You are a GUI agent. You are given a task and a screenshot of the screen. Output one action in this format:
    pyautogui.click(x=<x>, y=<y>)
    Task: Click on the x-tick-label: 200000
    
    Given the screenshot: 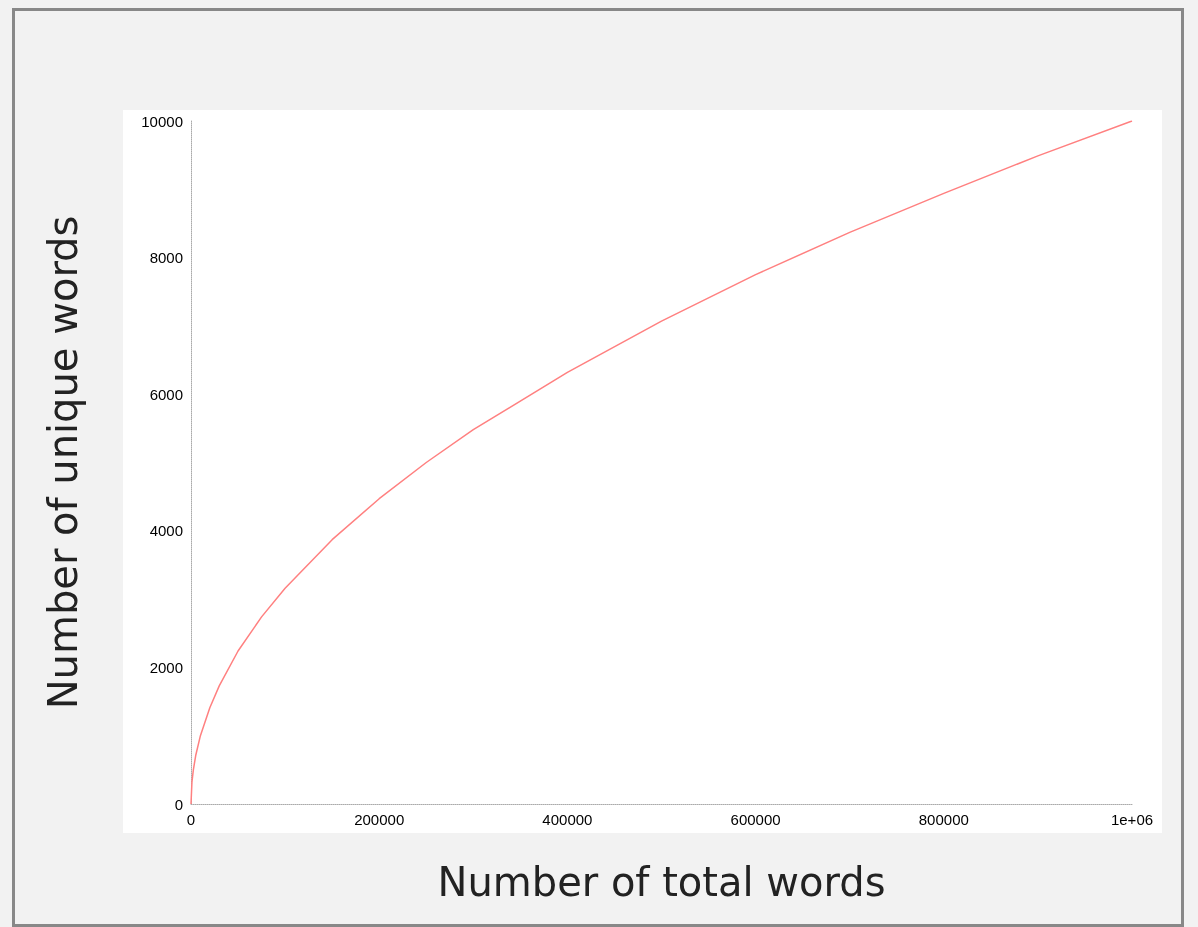 What is the action you would take?
    pyautogui.click(x=379, y=819)
    